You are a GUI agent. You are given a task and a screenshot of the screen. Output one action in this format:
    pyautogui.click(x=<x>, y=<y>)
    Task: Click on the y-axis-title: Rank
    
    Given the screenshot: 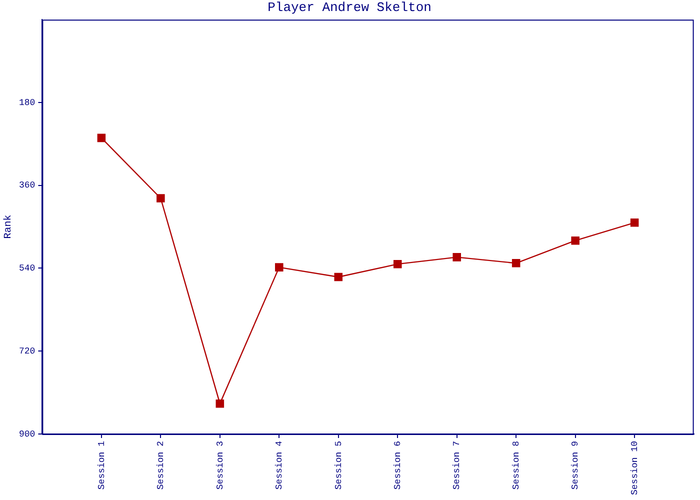 What is the action you would take?
    pyautogui.click(x=8, y=226)
    